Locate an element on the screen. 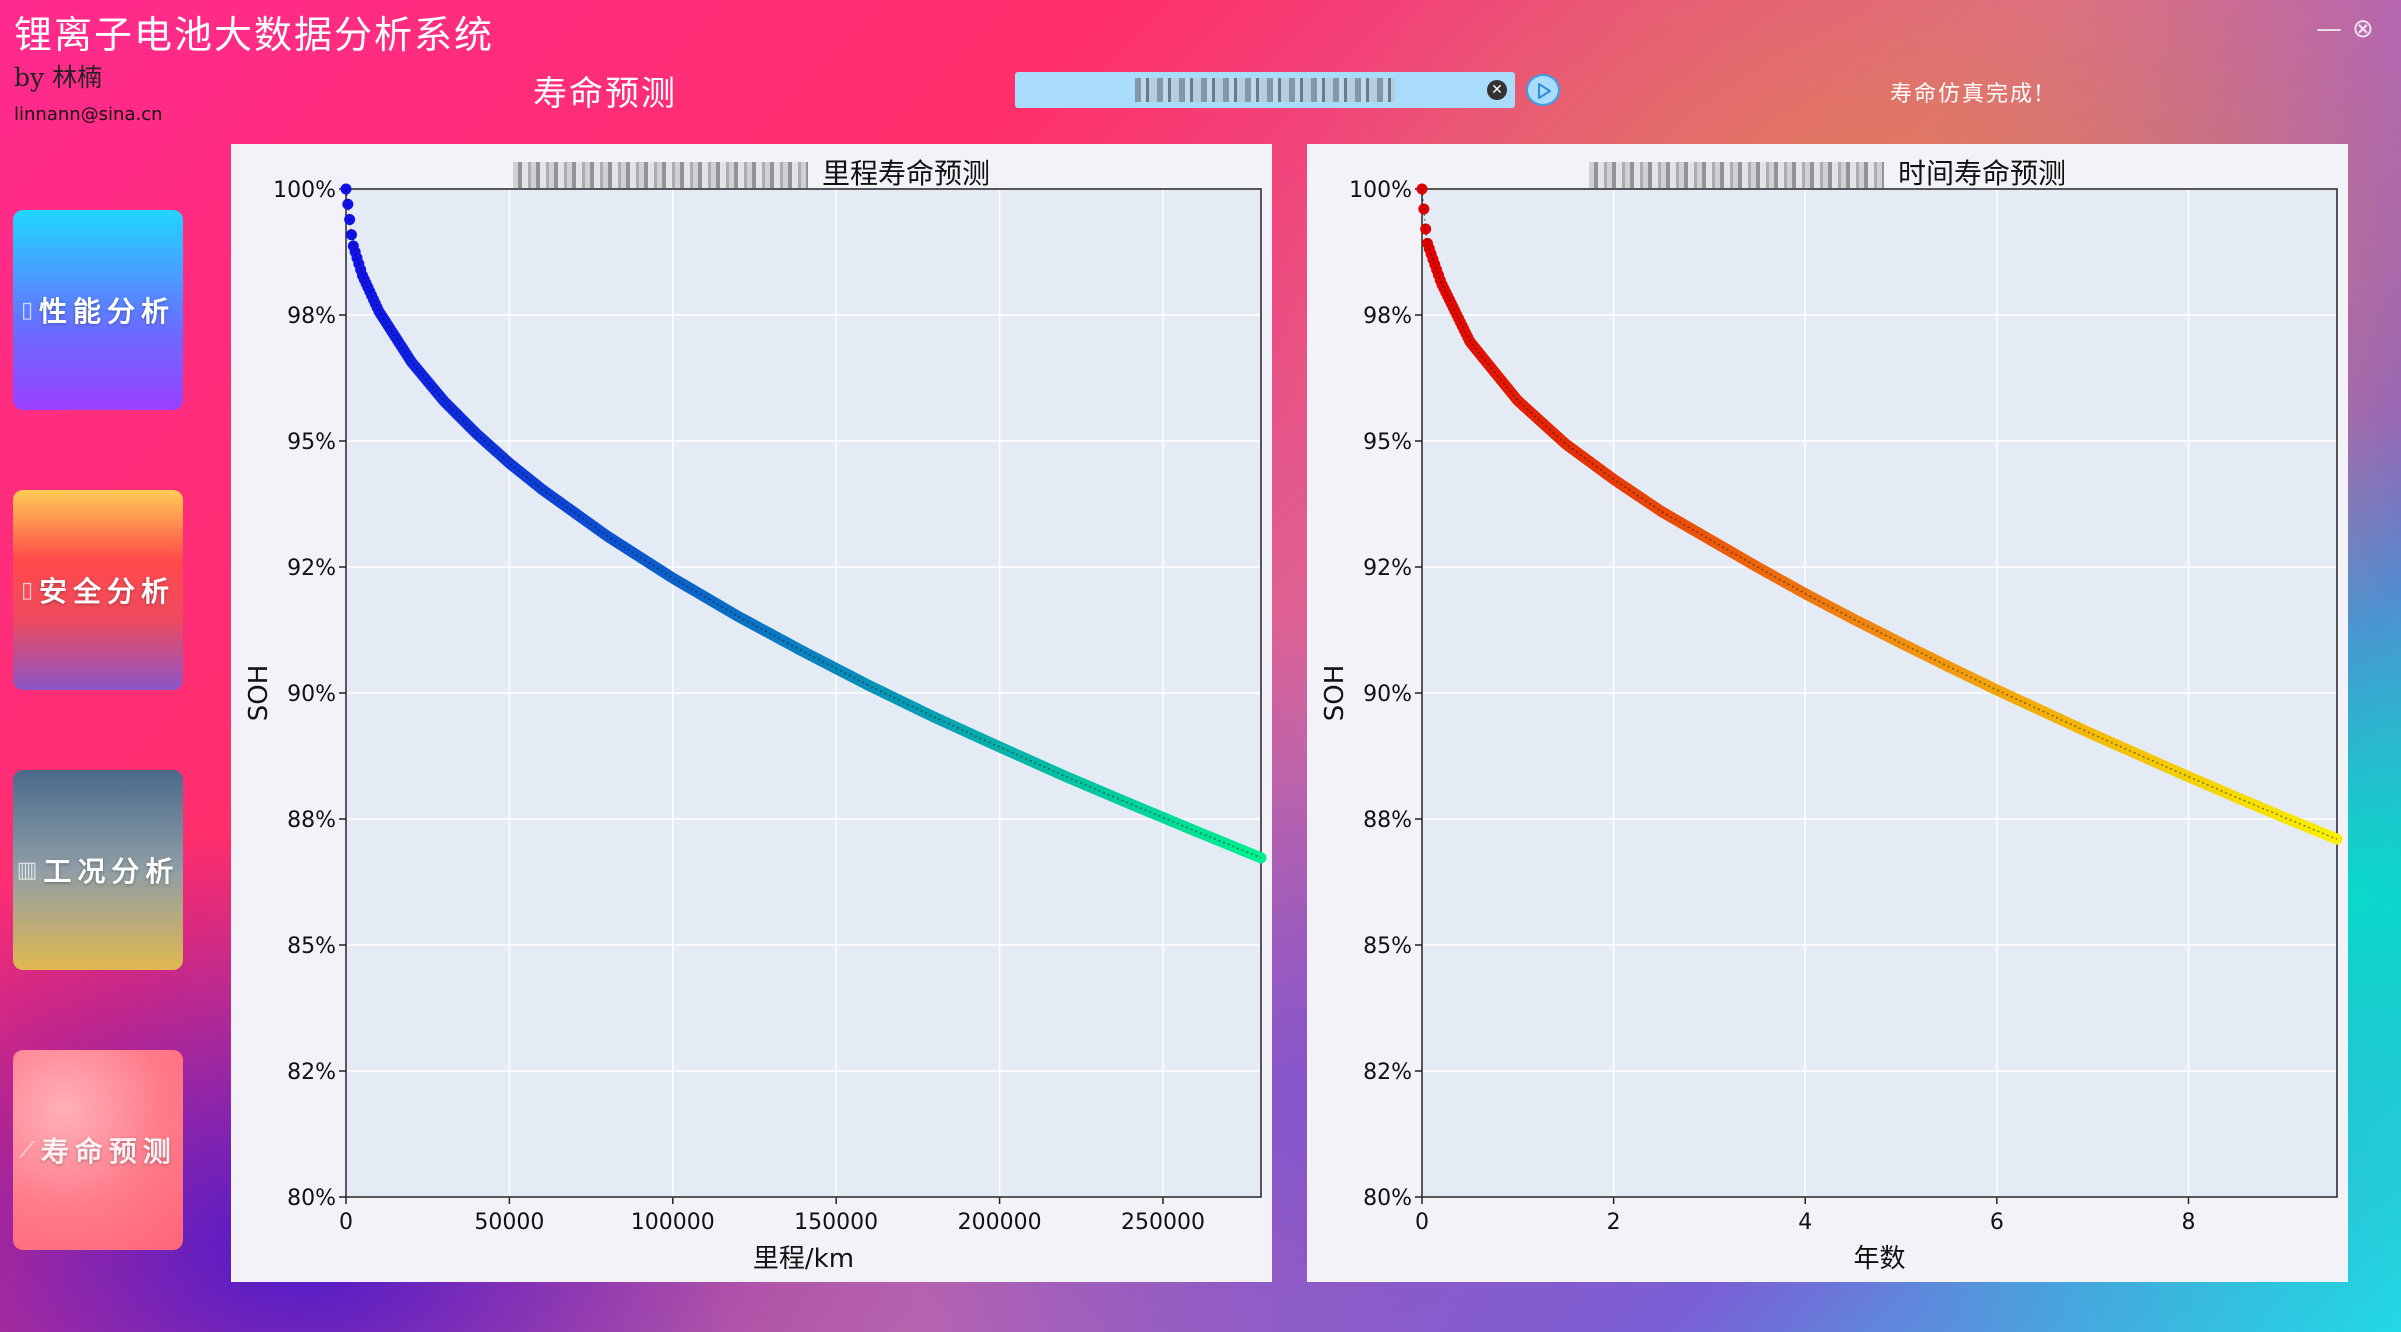 The width and height of the screenshot is (2401, 1332). author-byline: by 林楠 is located at coordinates (58, 77).